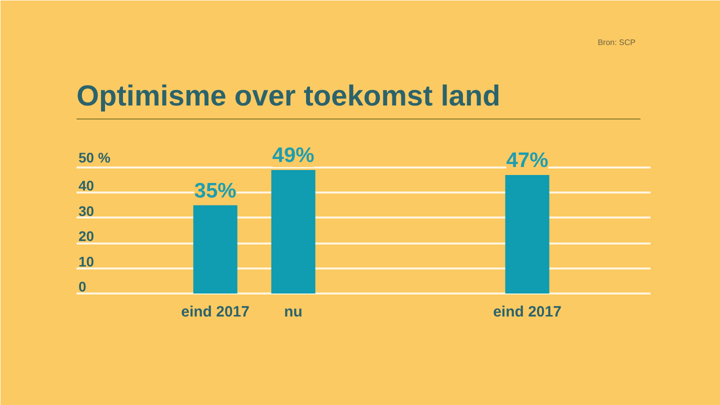 The width and height of the screenshot is (720, 405). I want to click on y-tick-label: 40, so click(86, 186).